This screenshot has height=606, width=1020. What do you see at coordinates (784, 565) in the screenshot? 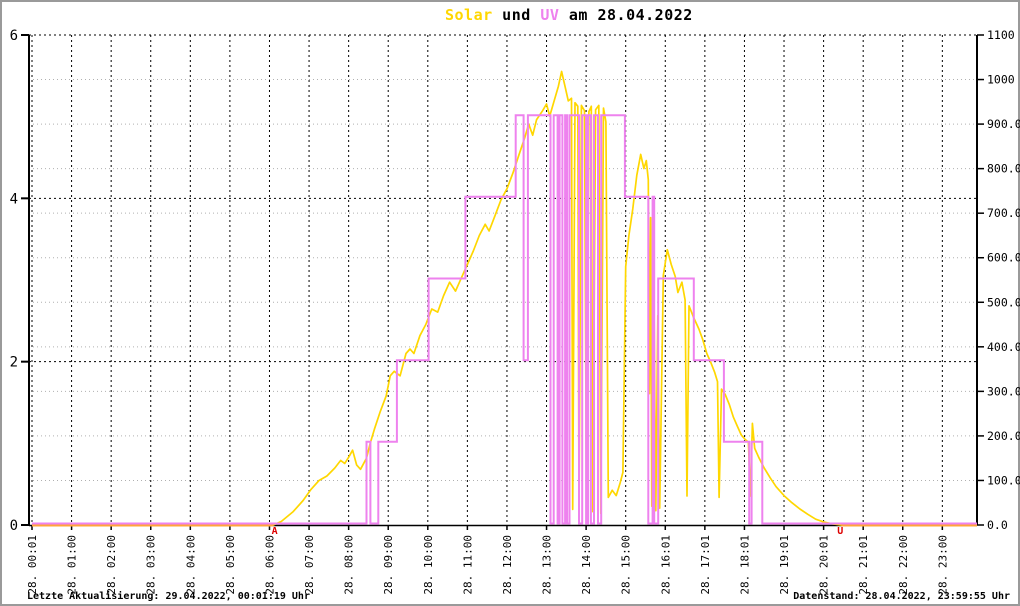
I see `svg-text: 28. 19:01` at bounding box center [784, 565].